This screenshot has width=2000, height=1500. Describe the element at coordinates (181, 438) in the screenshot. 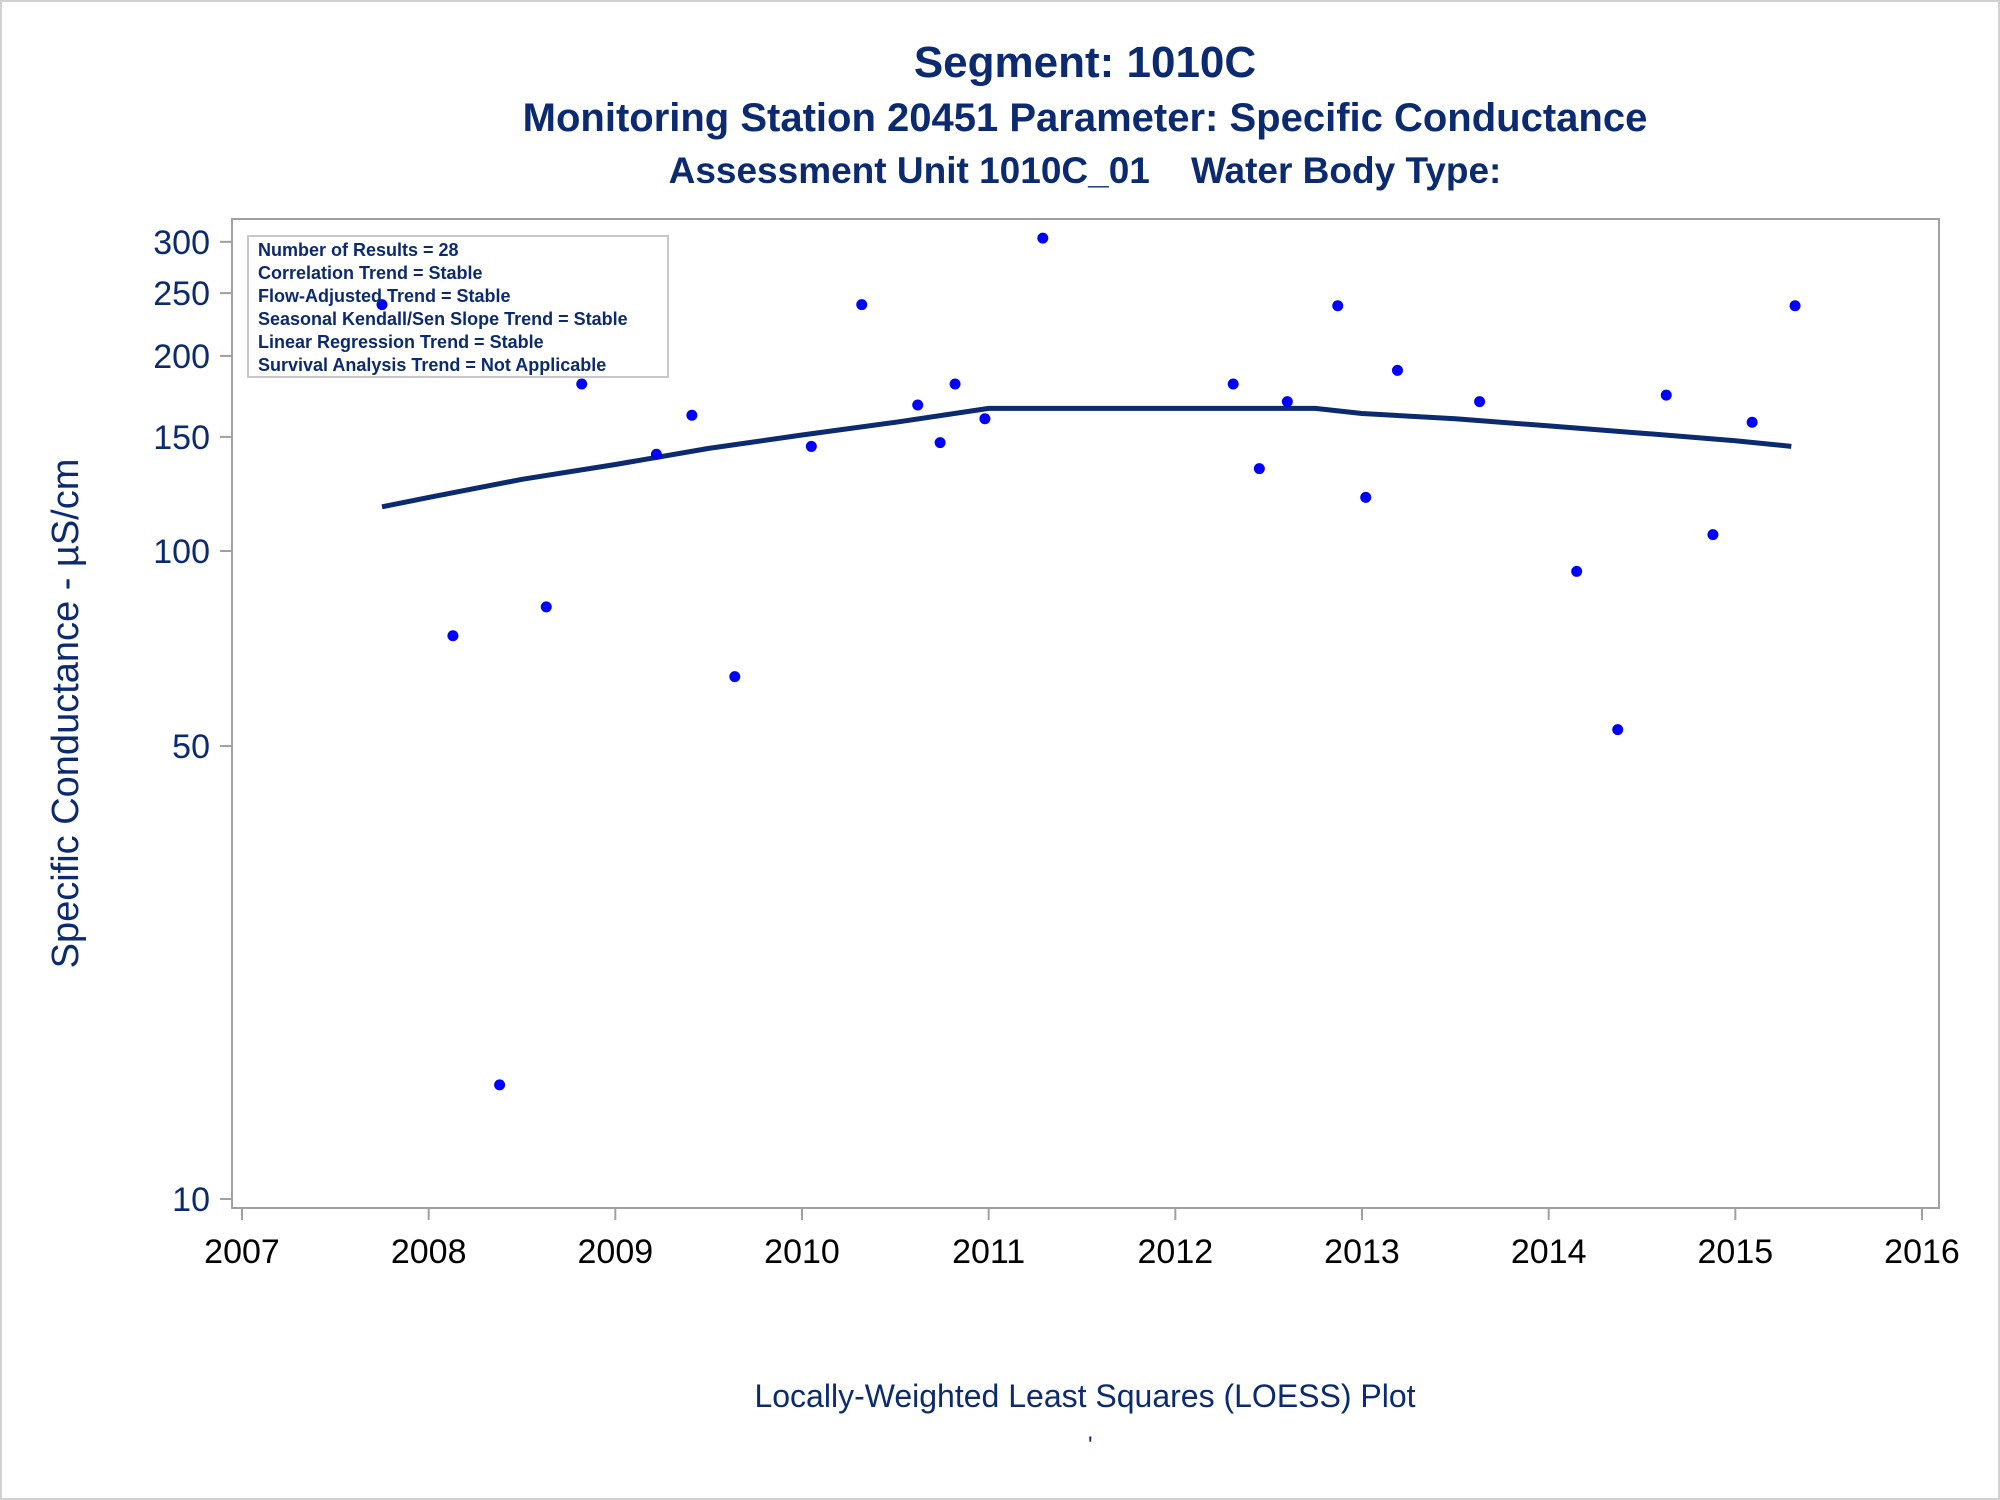

I see `y-tick-label: 150` at that location.